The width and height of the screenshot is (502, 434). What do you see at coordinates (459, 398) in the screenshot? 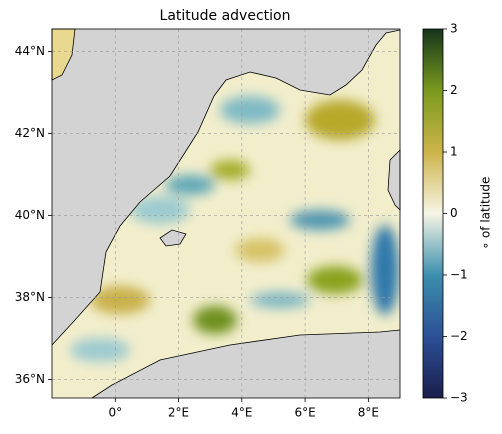
I see `colorbar-tick-label: −3` at bounding box center [459, 398].